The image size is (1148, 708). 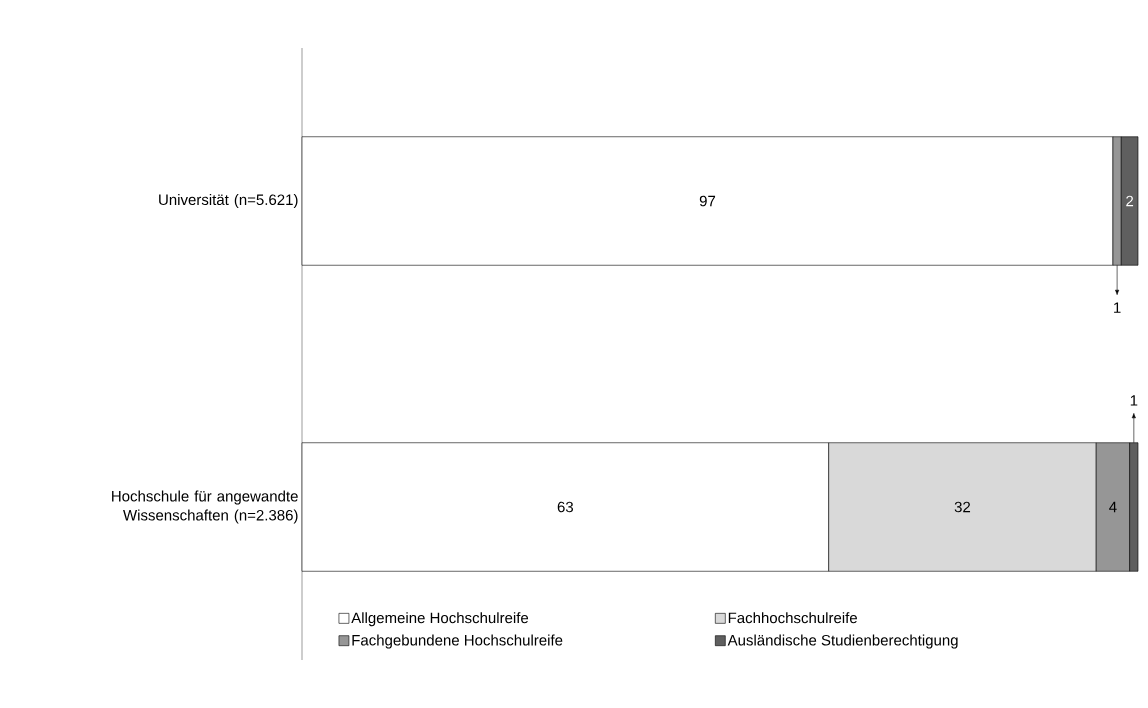 What do you see at coordinates (962, 507) in the screenshot?
I see `data-label: 32` at bounding box center [962, 507].